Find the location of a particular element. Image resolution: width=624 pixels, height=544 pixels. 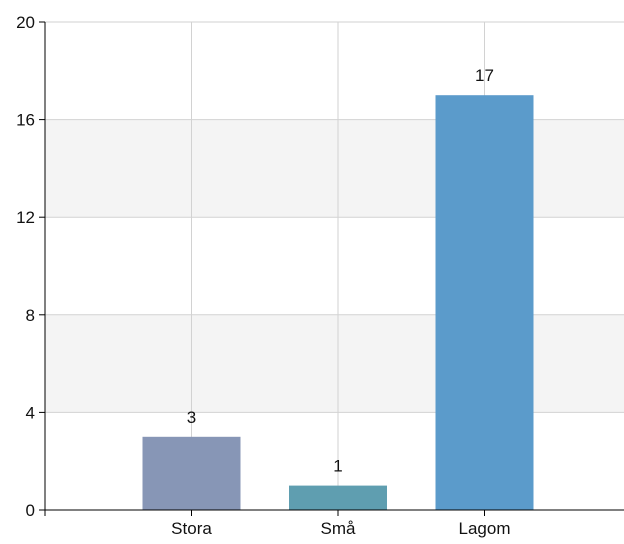

y-tick-label: 12 is located at coordinates (25, 217).